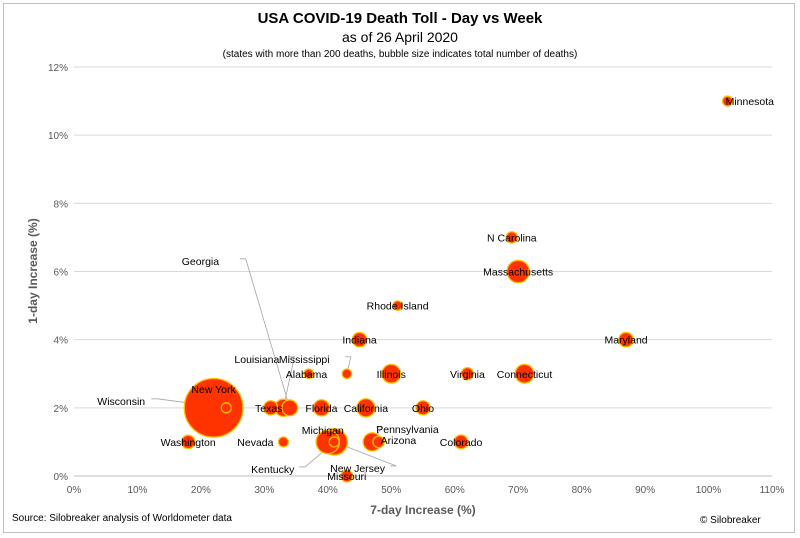 This screenshot has width=800, height=538. Describe the element at coordinates (213, 407) in the screenshot. I see `bubble-new-york` at that location.